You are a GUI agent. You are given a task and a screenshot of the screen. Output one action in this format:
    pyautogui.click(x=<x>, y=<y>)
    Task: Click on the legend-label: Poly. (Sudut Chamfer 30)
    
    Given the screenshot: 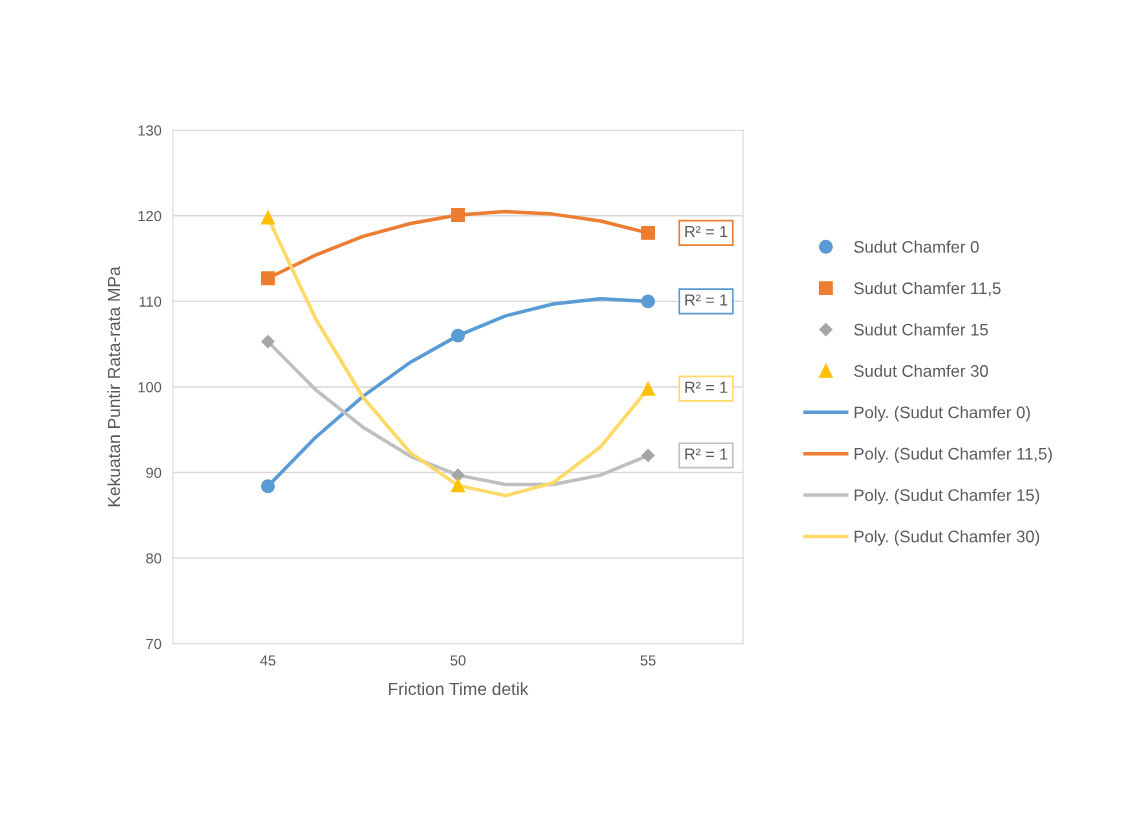 What is the action you would take?
    pyautogui.click(x=947, y=538)
    